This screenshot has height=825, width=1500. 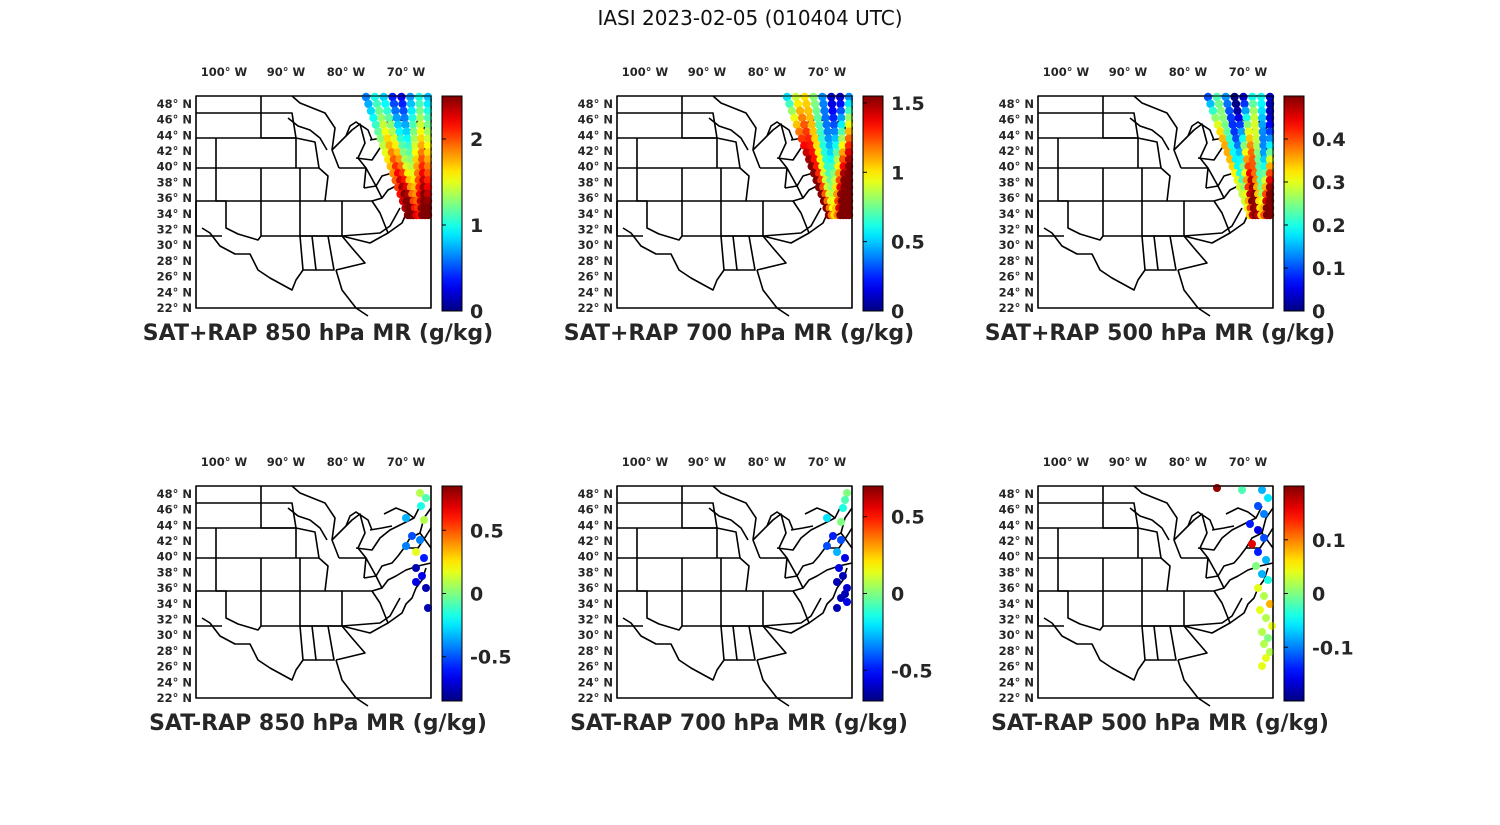 What do you see at coordinates (174, 277) in the screenshot?
I see `lat-tick-label: 26° N` at bounding box center [174, 277].